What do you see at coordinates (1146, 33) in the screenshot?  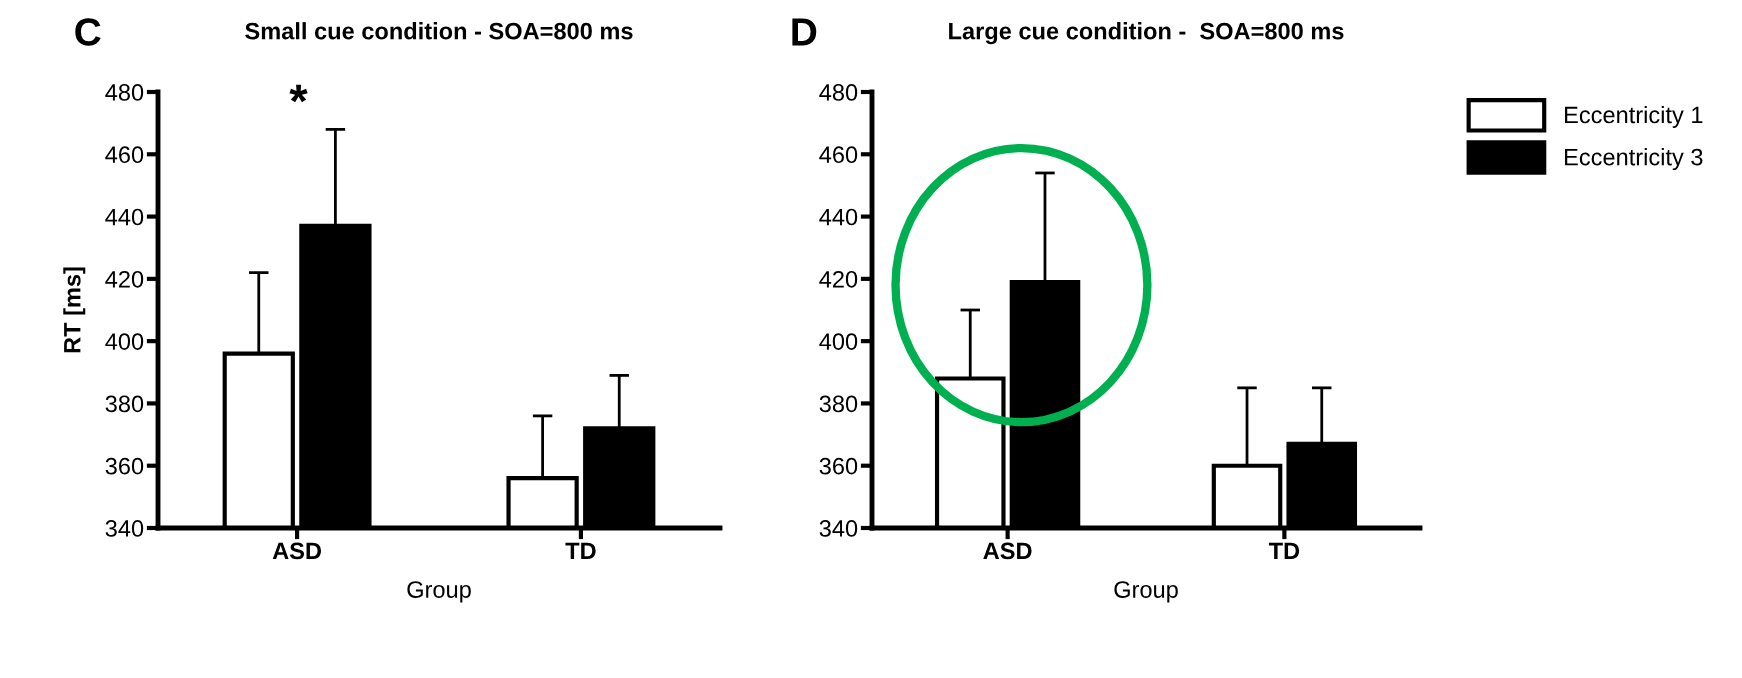 I see `chart-title: Large cue condition - SOA=800 ms` at bounding box center [1146, 33].